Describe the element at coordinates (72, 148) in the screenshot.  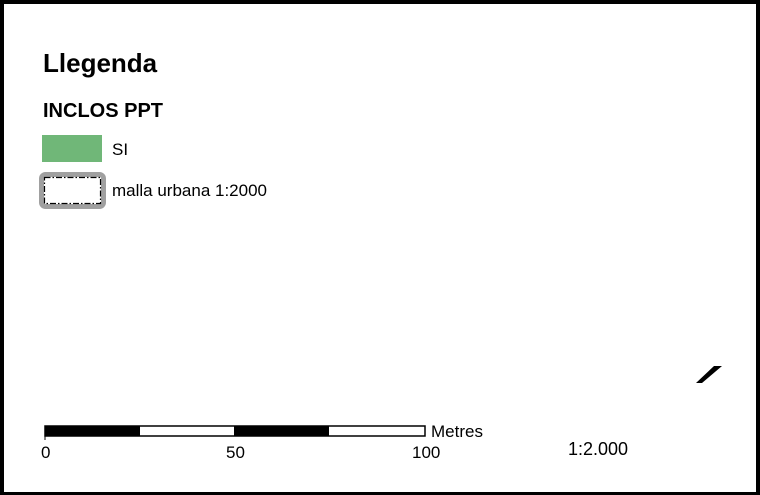
I see `legend-swatch-si` at that location.